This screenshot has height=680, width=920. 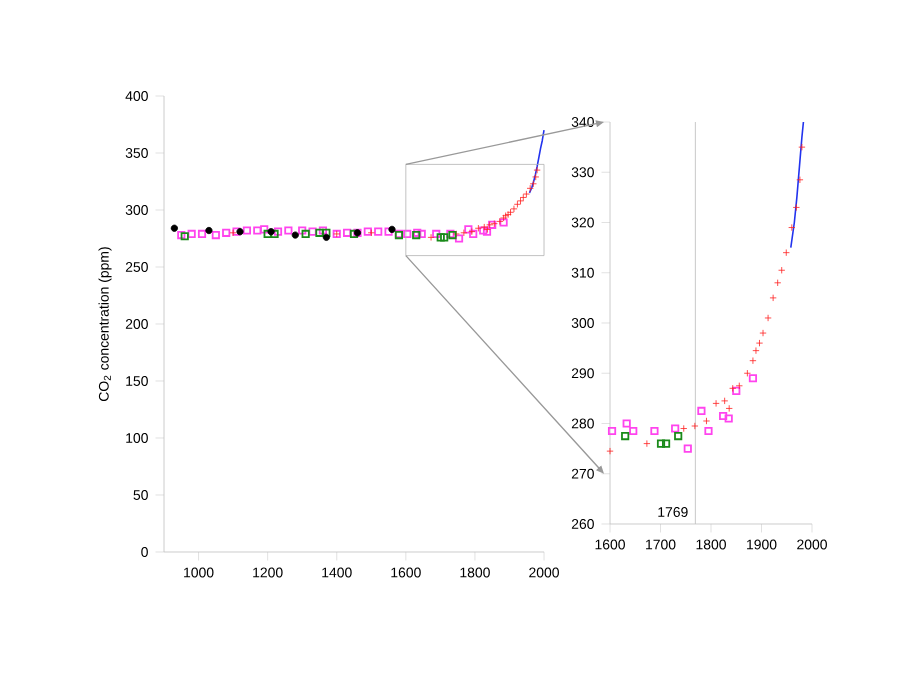 I want to click on line-series, so click(x=536, y=161).